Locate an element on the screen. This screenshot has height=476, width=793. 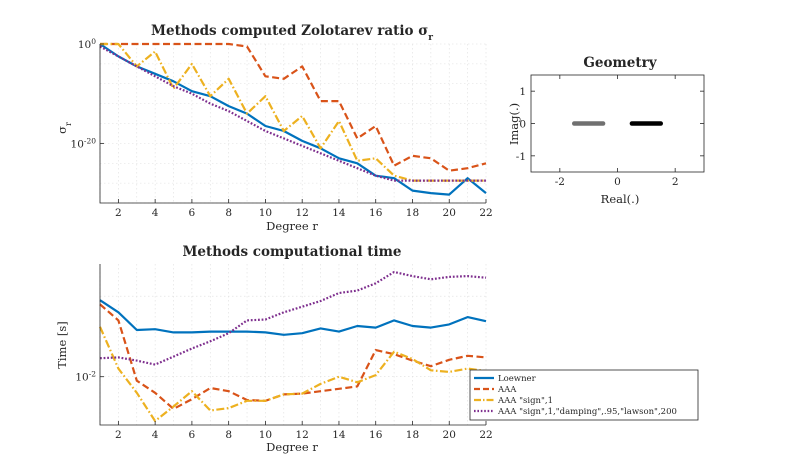
y-tick-label: 10⁻² is located at coordinates (85, 376).